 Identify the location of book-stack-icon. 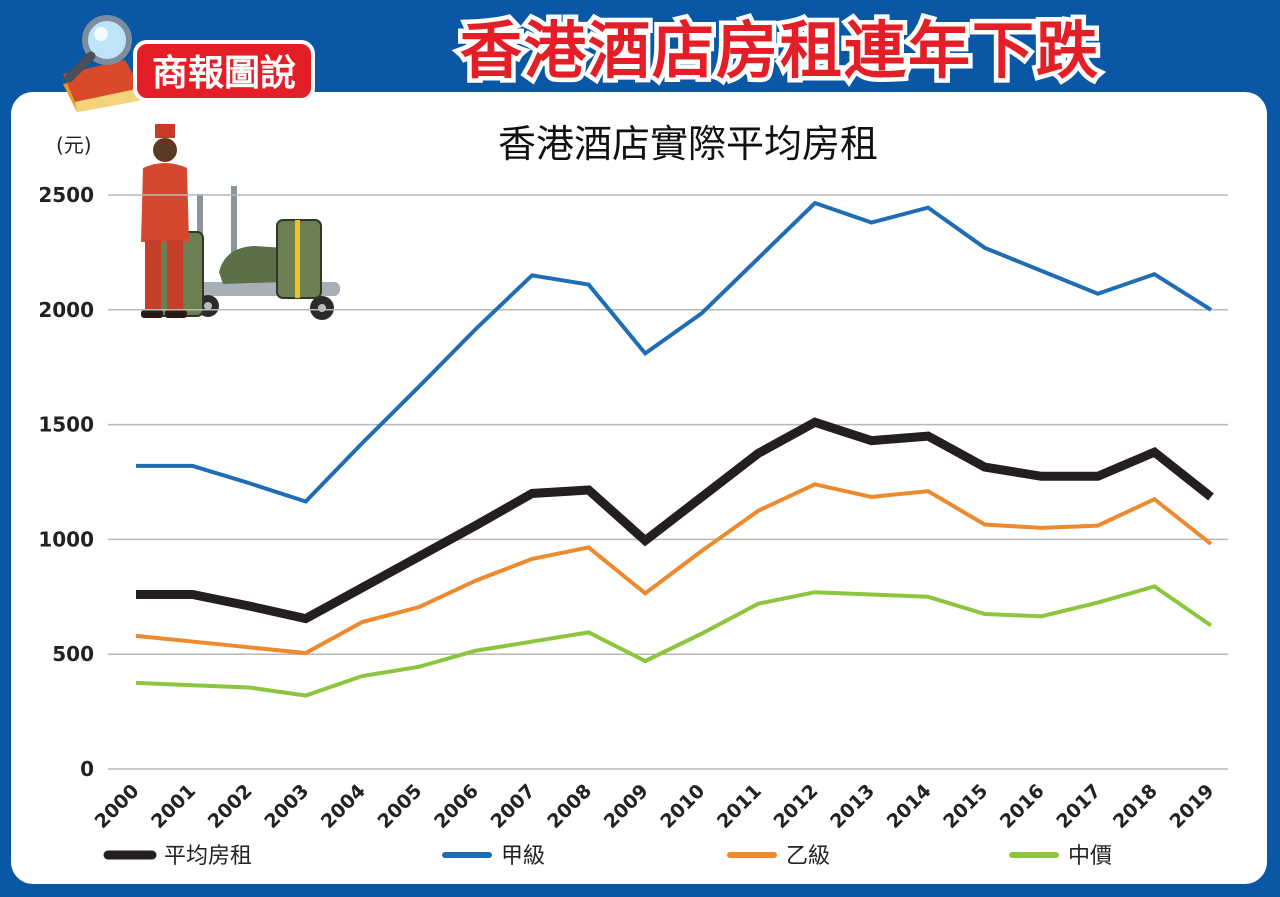
(103, 86).